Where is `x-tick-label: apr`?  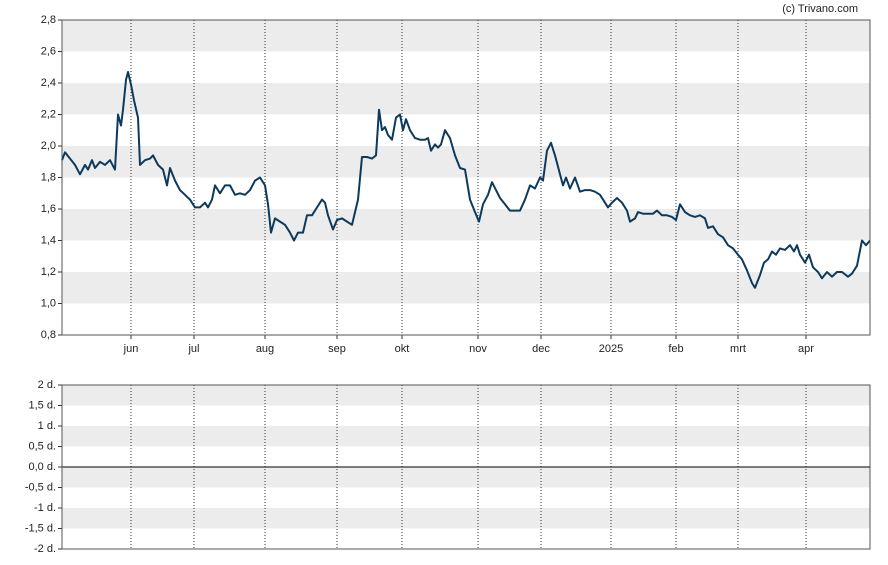 x-tick-label: apr is located at coordinates (806, 349).